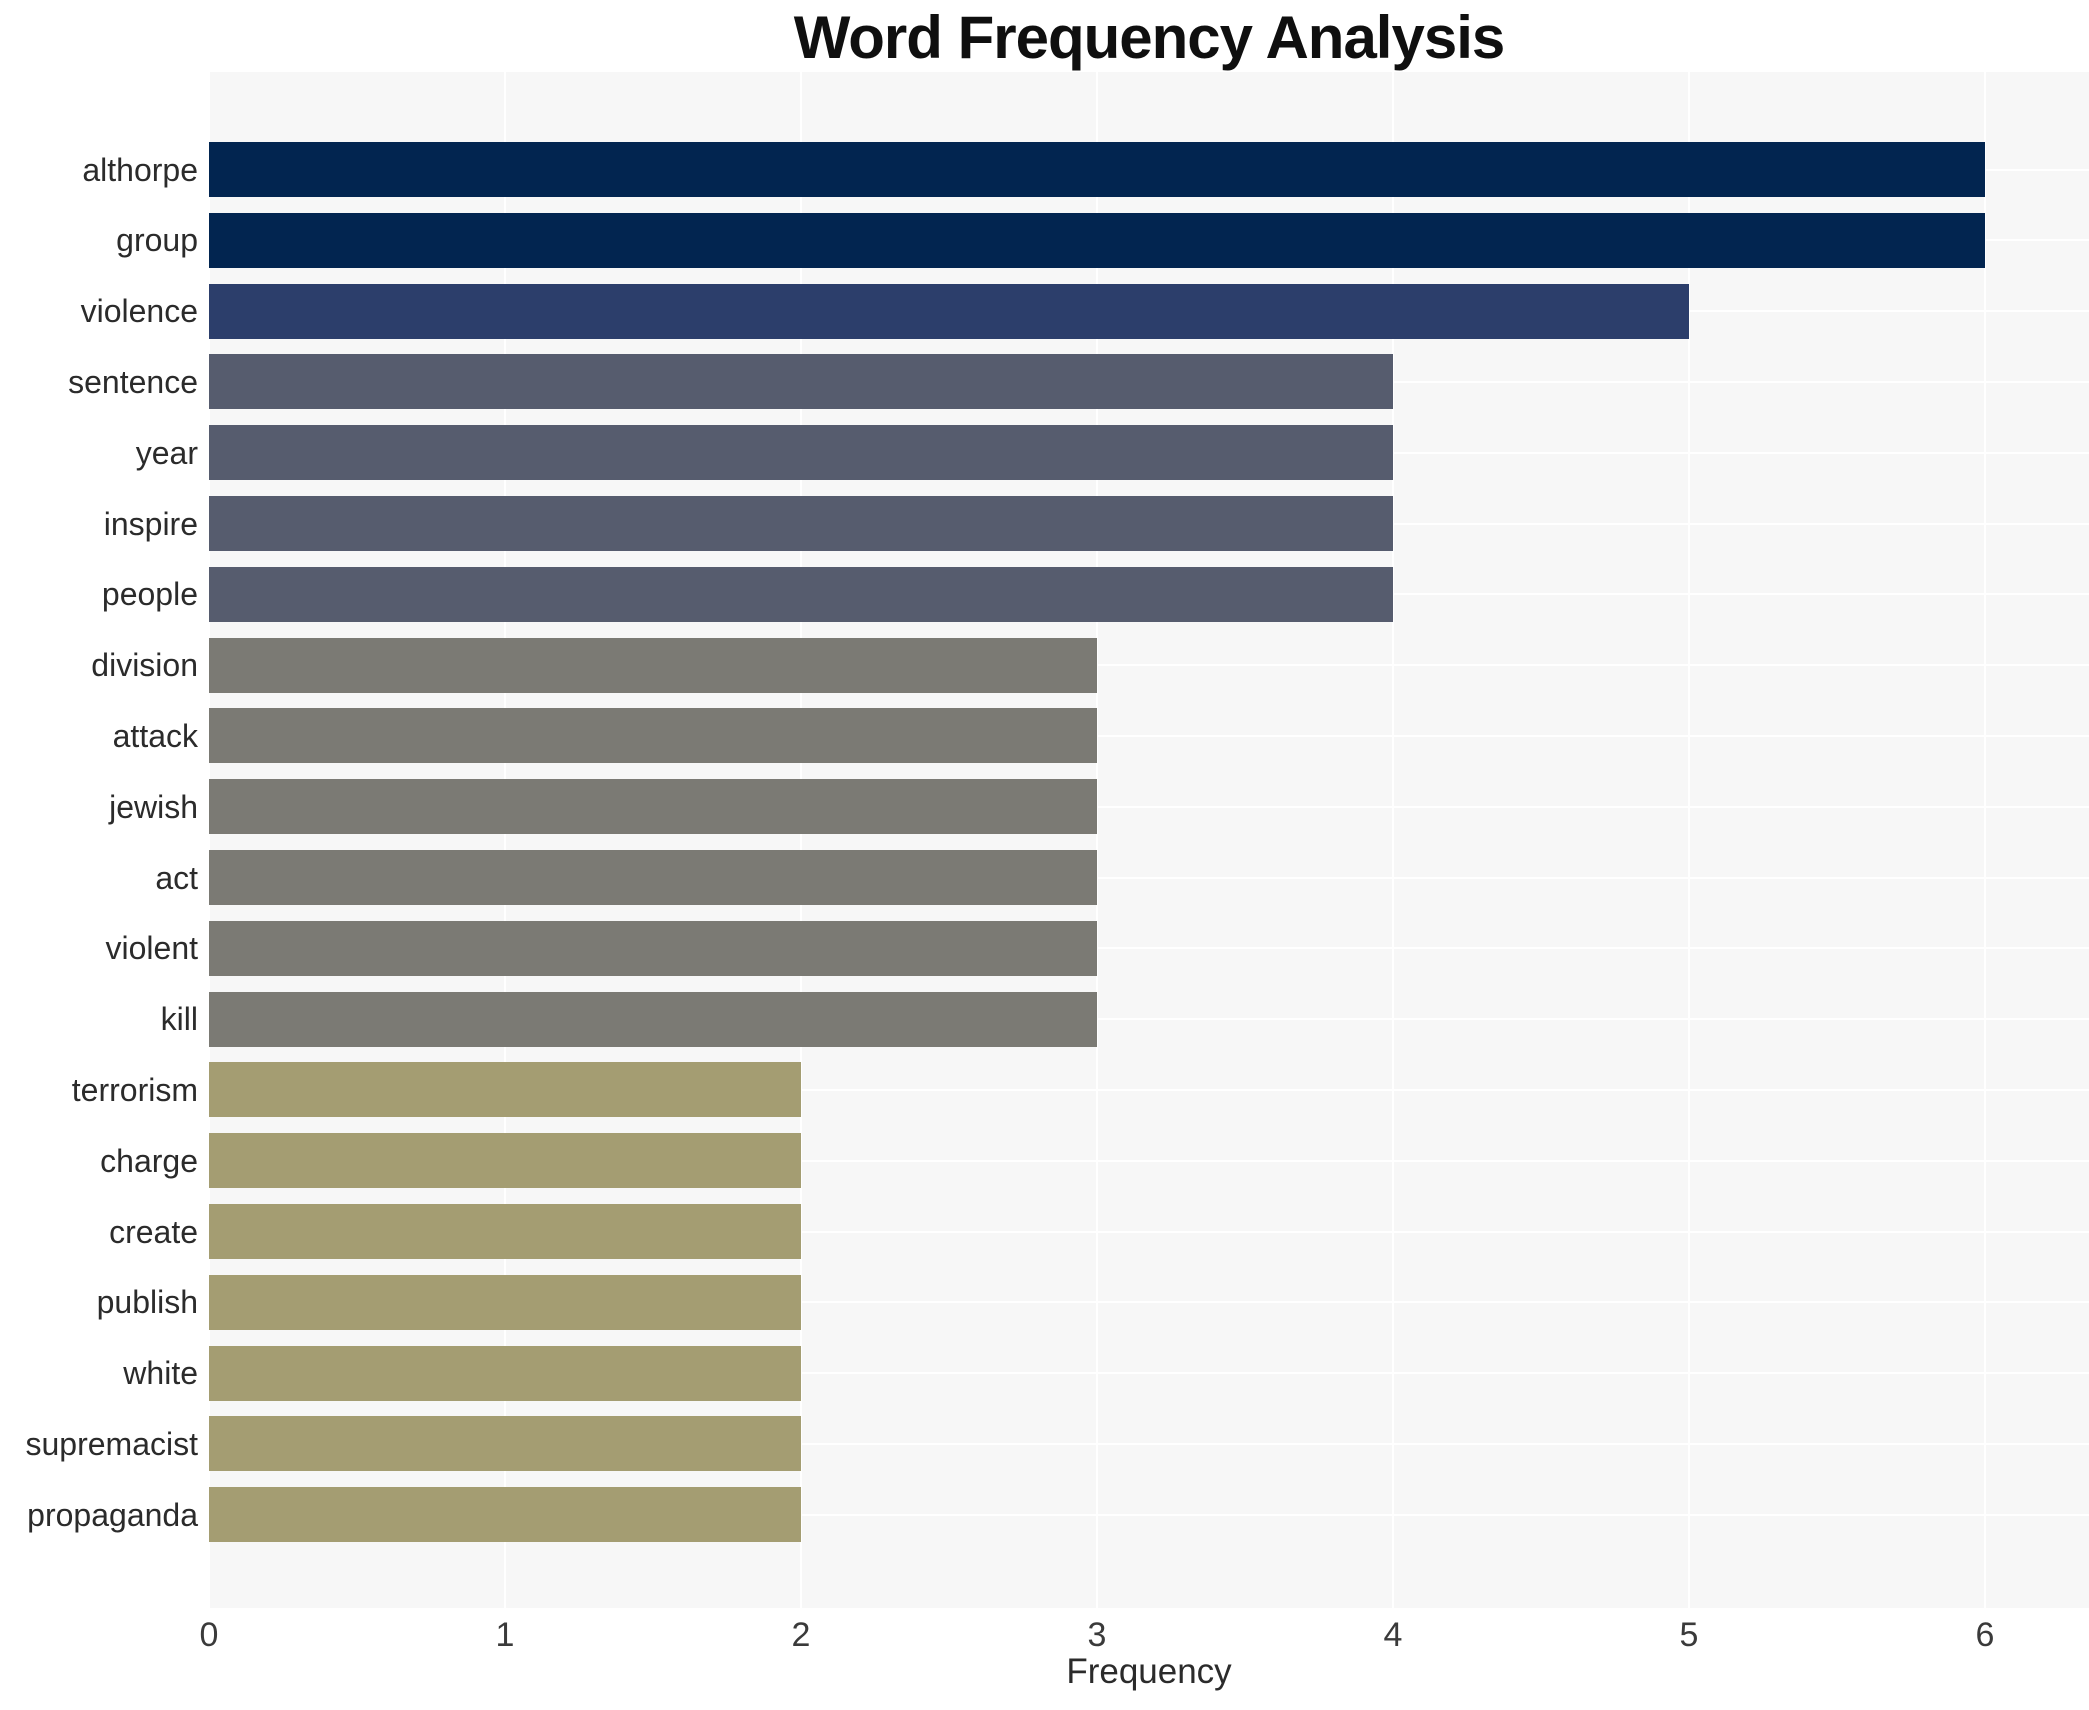 The height and width of the screenshot is (1710, 2089). I want to click on x-tick-label: 0, so click(209, 1635).